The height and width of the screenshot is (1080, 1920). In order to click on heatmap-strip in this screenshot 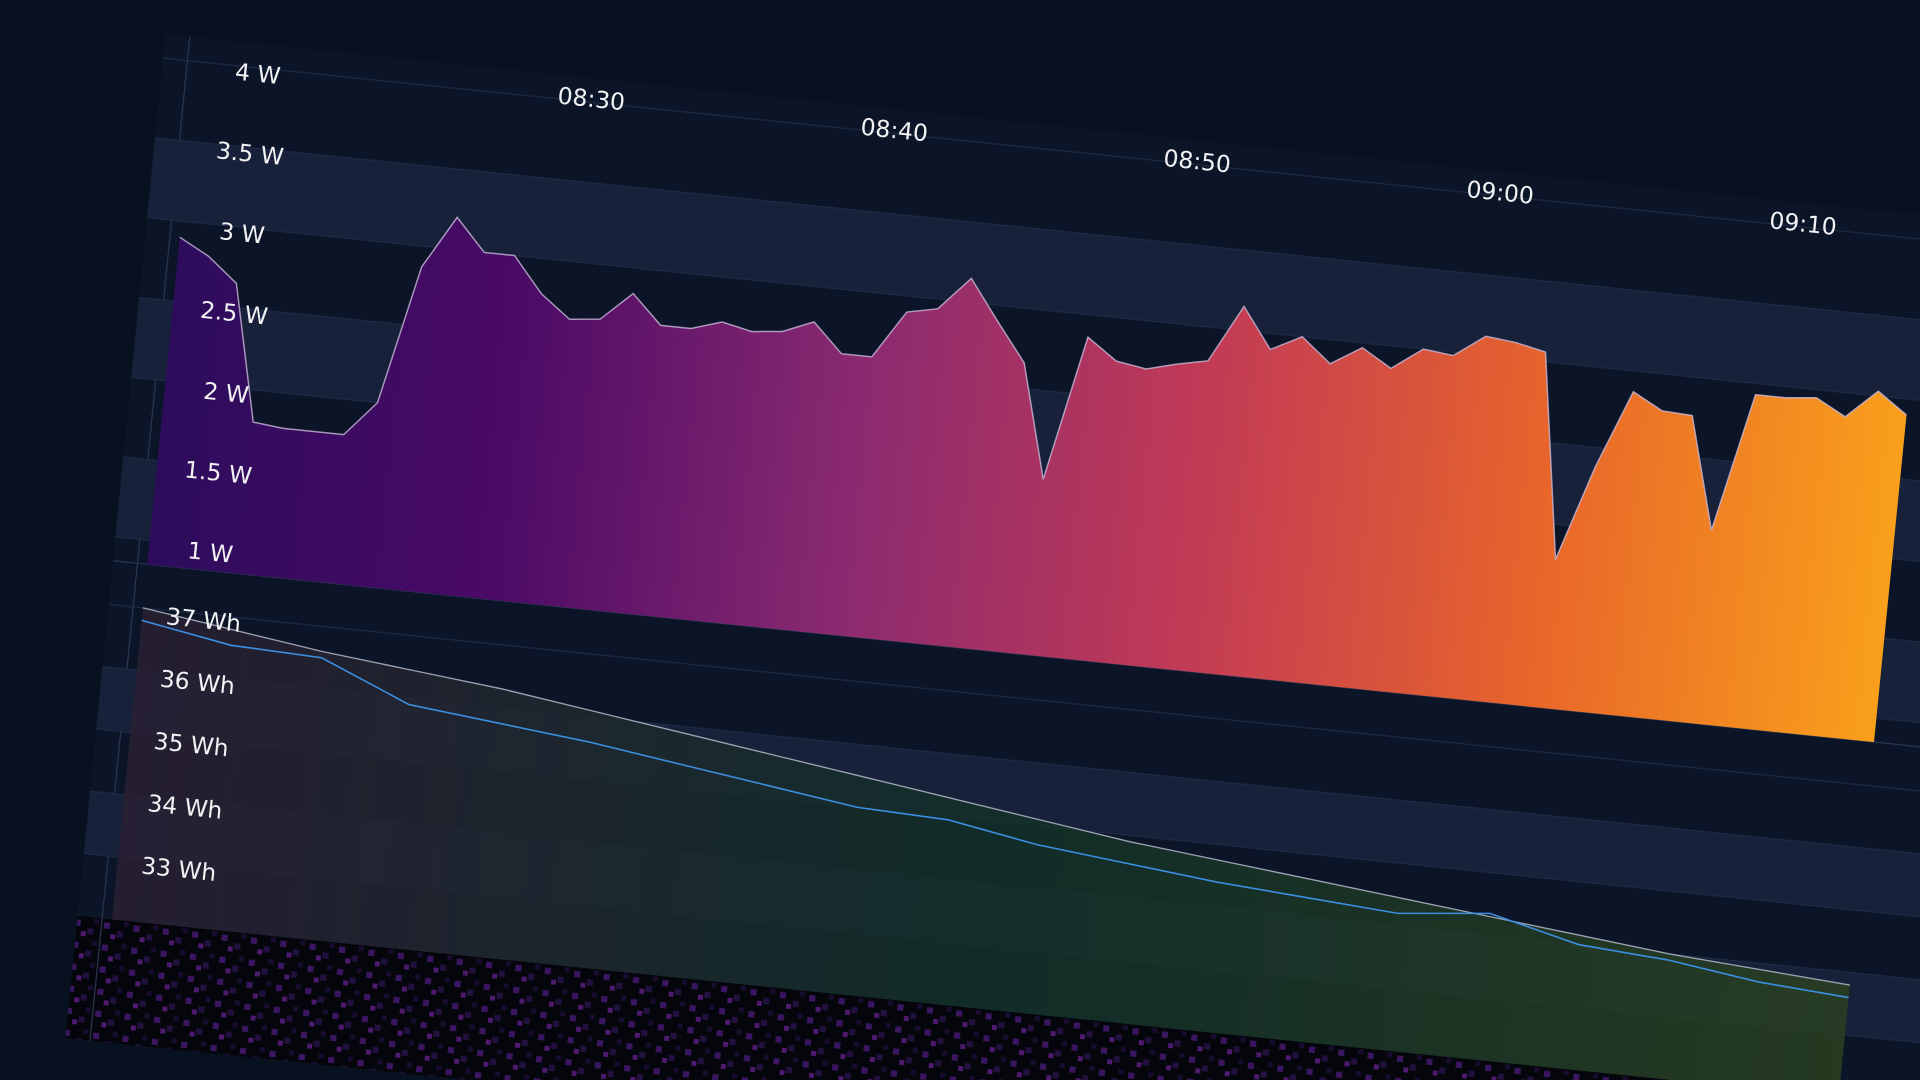, I will do `click(992, 997)`.